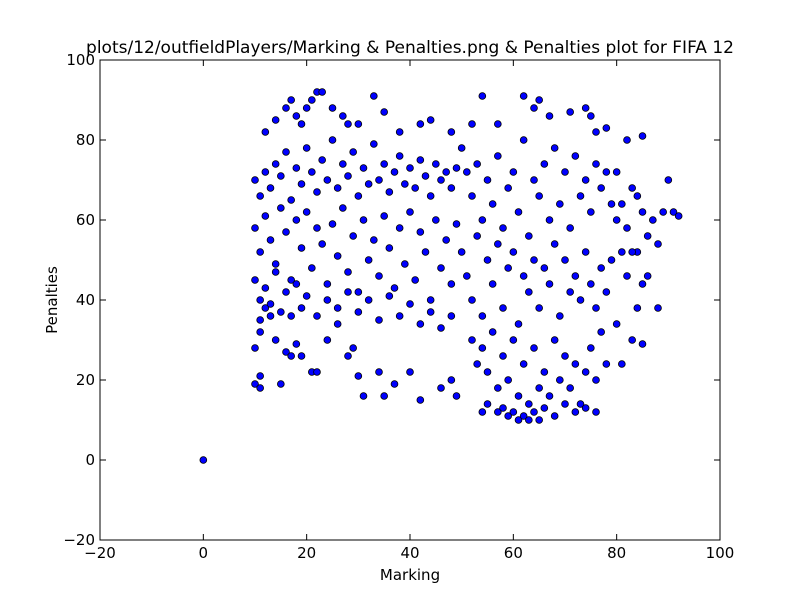 This screenshot has width=800, height=604. I want to click on x-tick-label: 0, so click(204, 553).